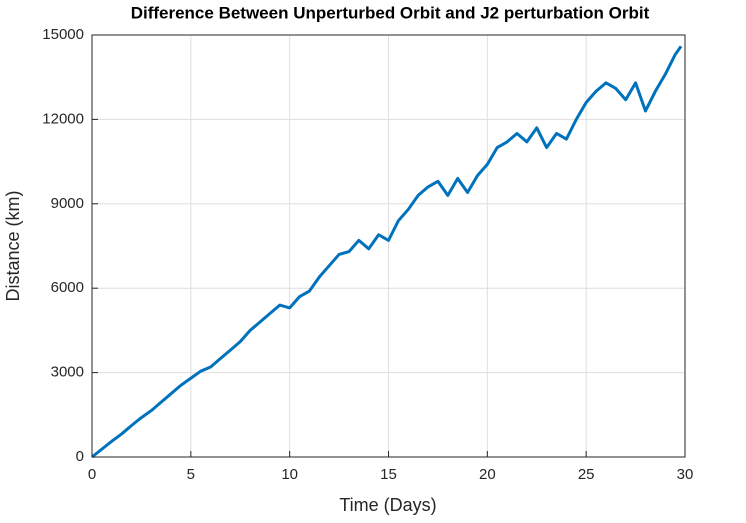 This screenshot has height=523, width=746. I want to click on x-axis-label: Time (Days), so click(387, 505).